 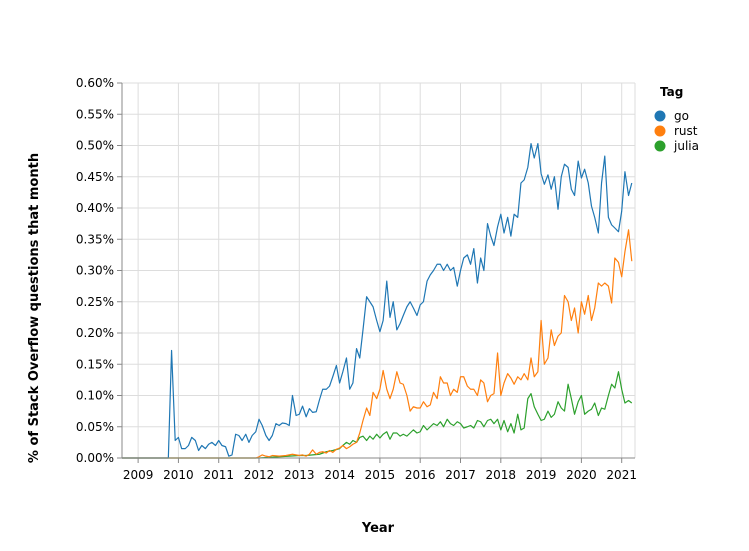 What do you see at coordinates (660, 116) in the screenshot?
I see `legend-swatch-go` at bounding box center [660, 116].